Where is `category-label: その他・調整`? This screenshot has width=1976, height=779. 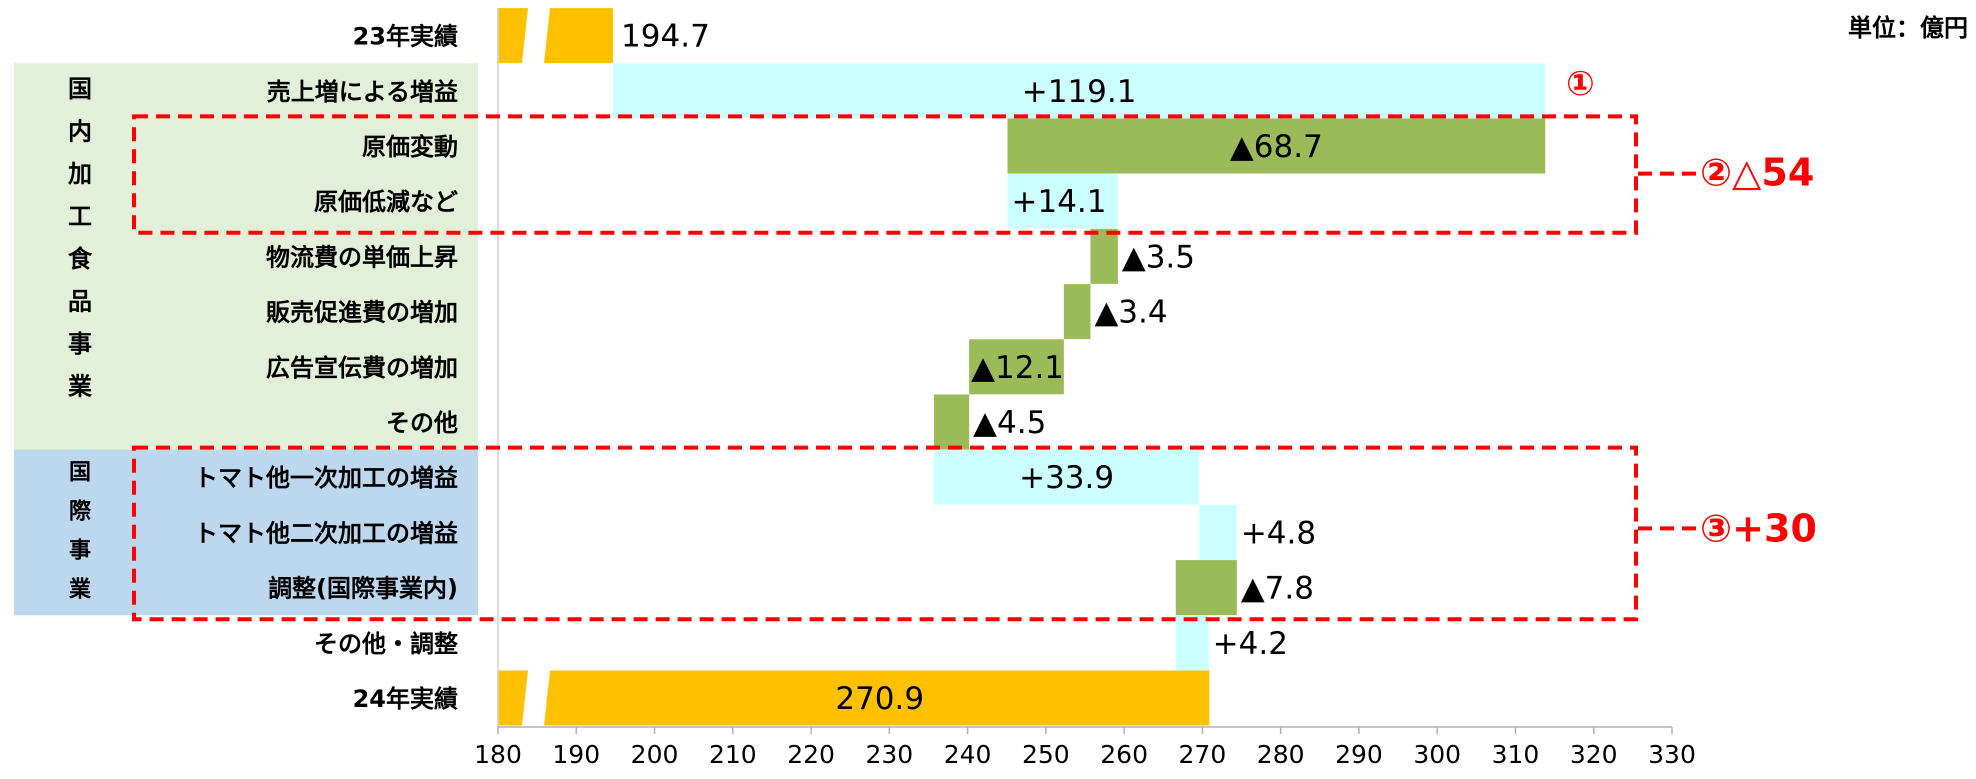 category-label: その他・調整 is located at coordinates (386, 644).